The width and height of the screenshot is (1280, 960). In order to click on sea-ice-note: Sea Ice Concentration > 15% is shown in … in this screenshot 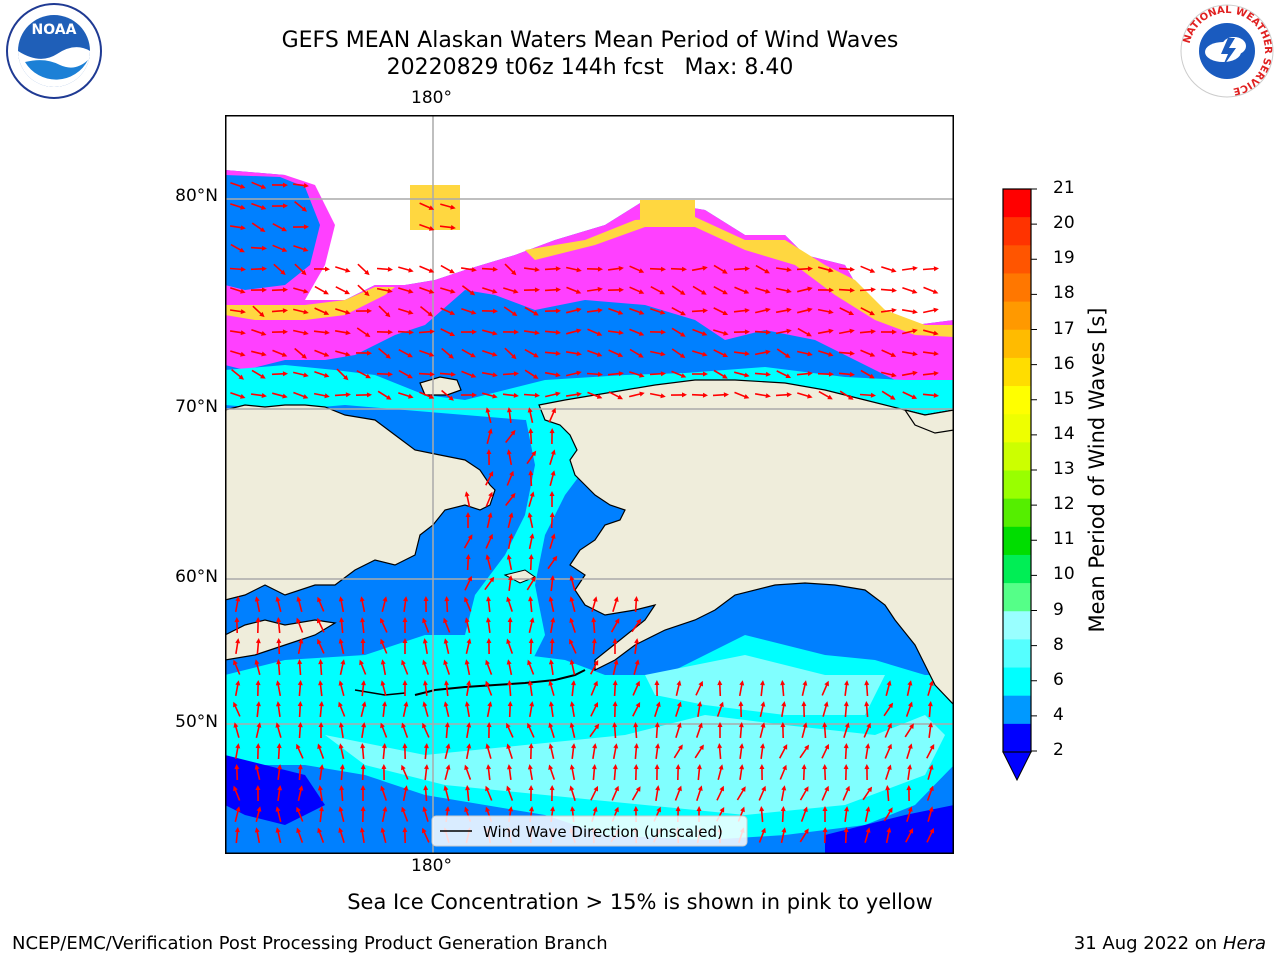, I will do `click(640, 902)`.